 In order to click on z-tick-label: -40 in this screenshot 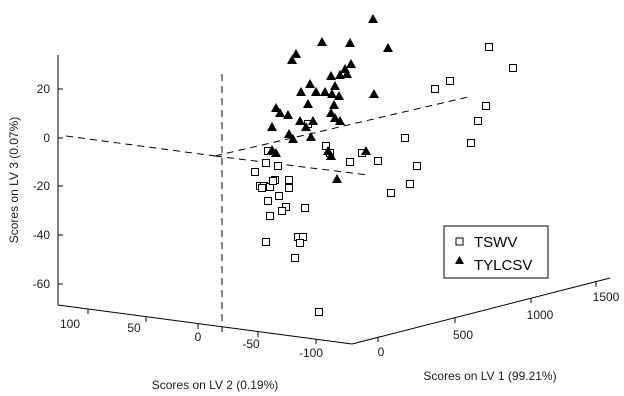, I will do `click(42, 235)`.